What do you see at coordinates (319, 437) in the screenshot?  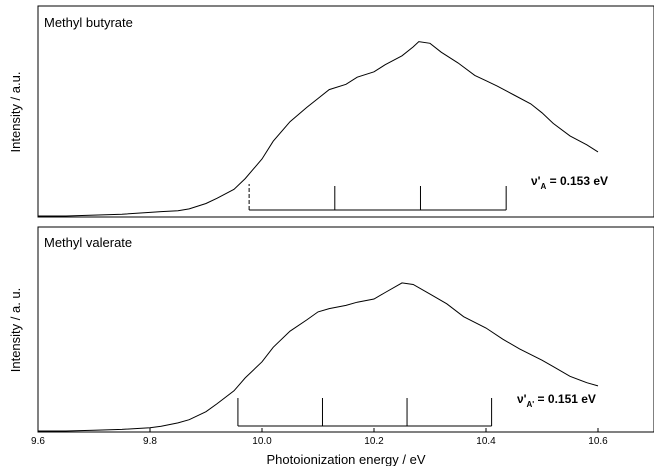 I see `x-tick-layer: 9.6 9.8 10.0 10.2 10.4 10.6` at bounding box center [319, 437].